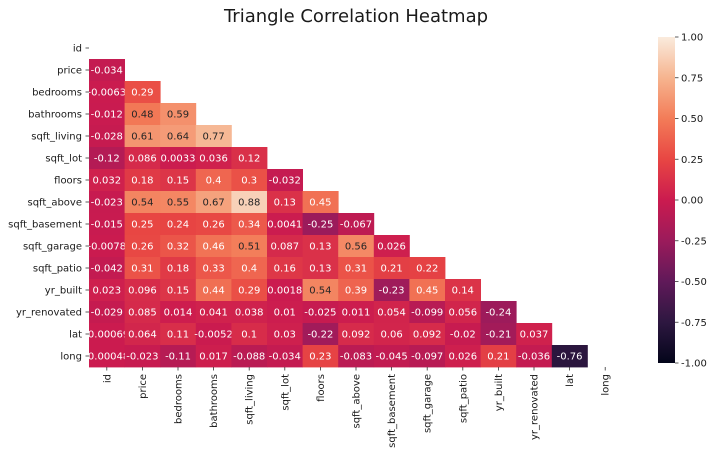 This screenshot has height=451, width=718. What do you see at coordinates (391, 335) in the screenshot?
I see `cell-value-label: 0.06` at bounding box center [391, 335].